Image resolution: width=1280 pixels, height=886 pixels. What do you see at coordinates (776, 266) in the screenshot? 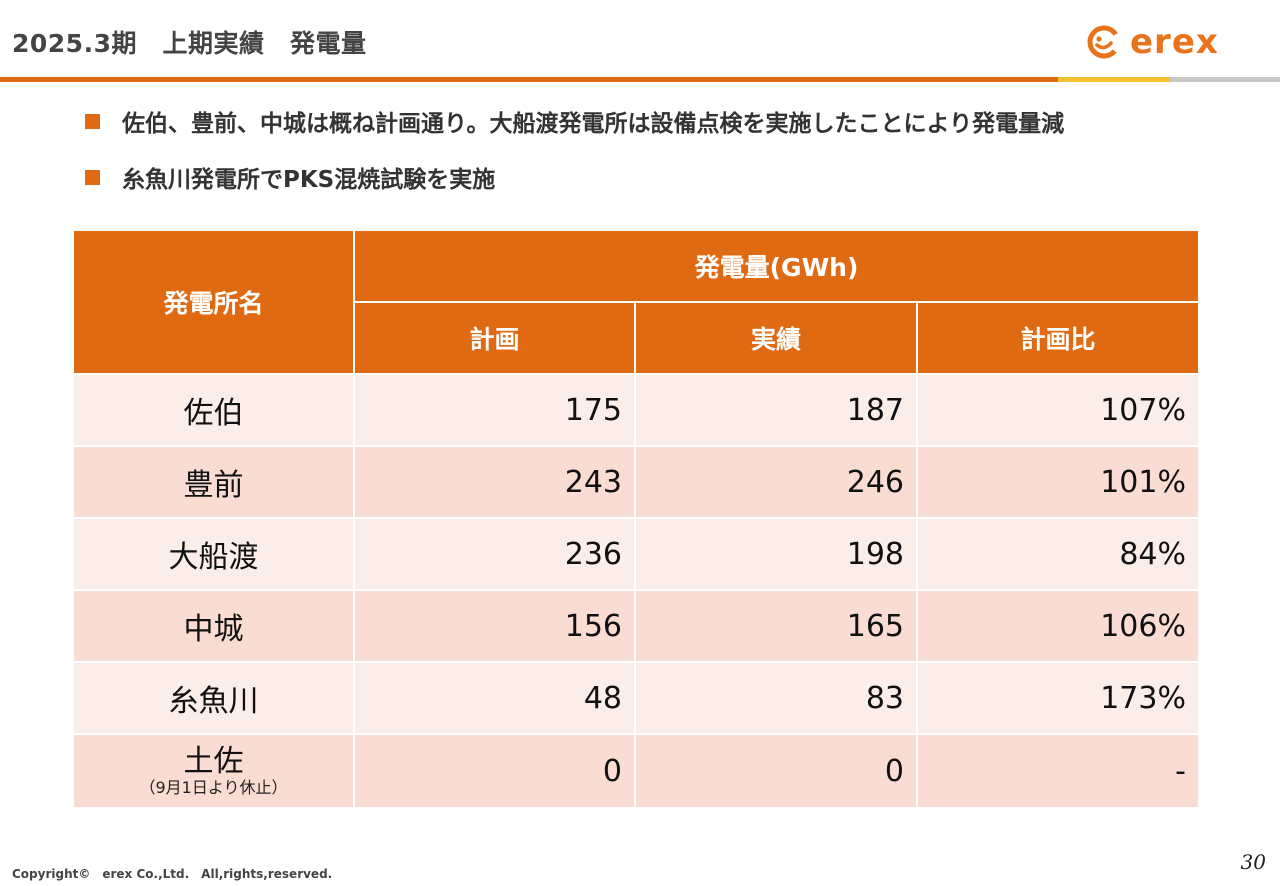
I see `header-generation: 発電量(GWh)` at bounding box center [776, 266].